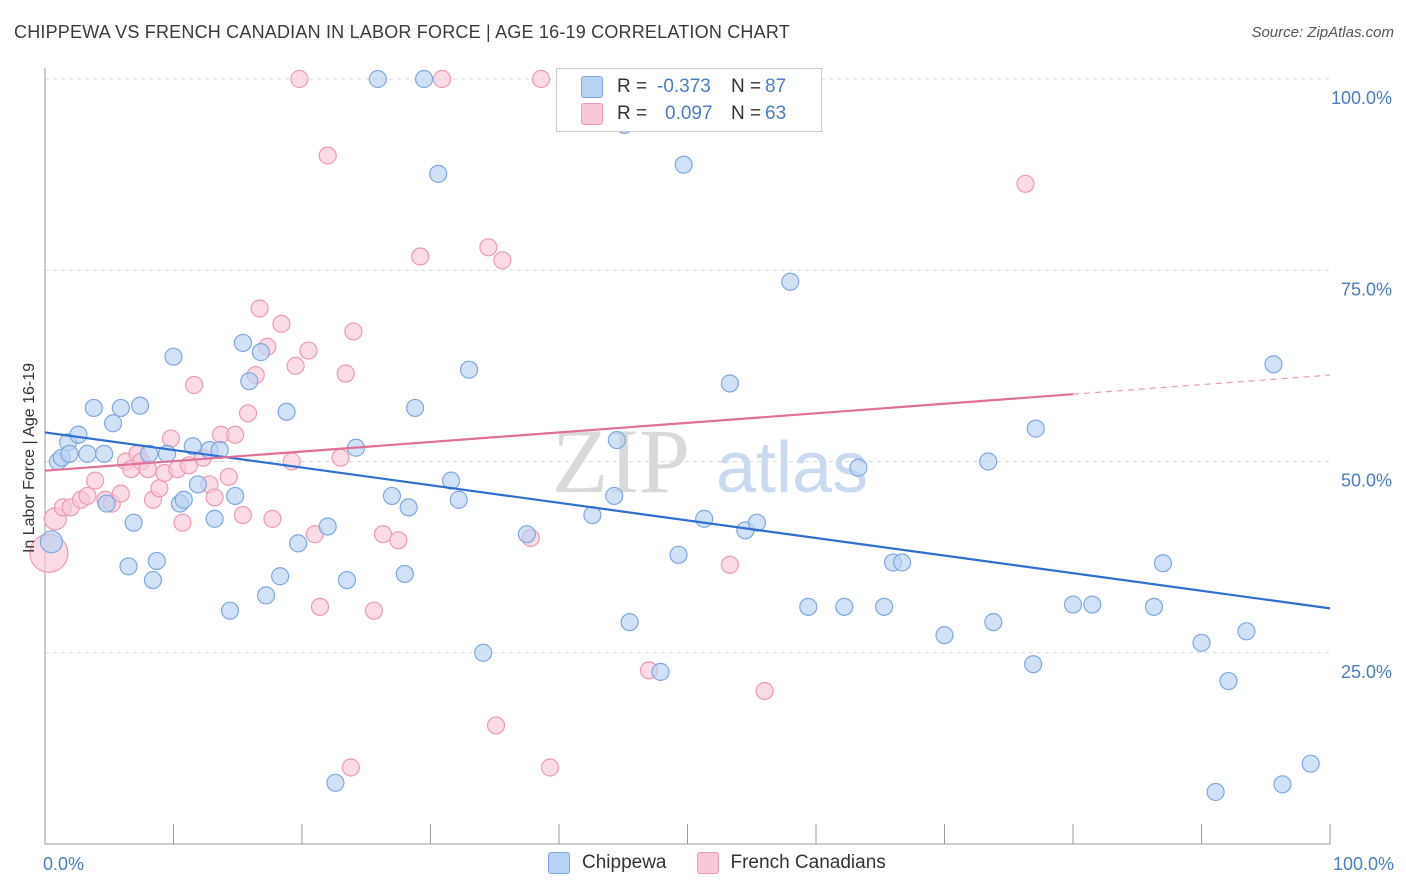 The width and height of the screenshot is (1406, 892). What do you see at coordinates (1322, 32) in the screenshot?
I see `source-label: Source: ZipAtlas.com` at bounding box center [1322, 32].